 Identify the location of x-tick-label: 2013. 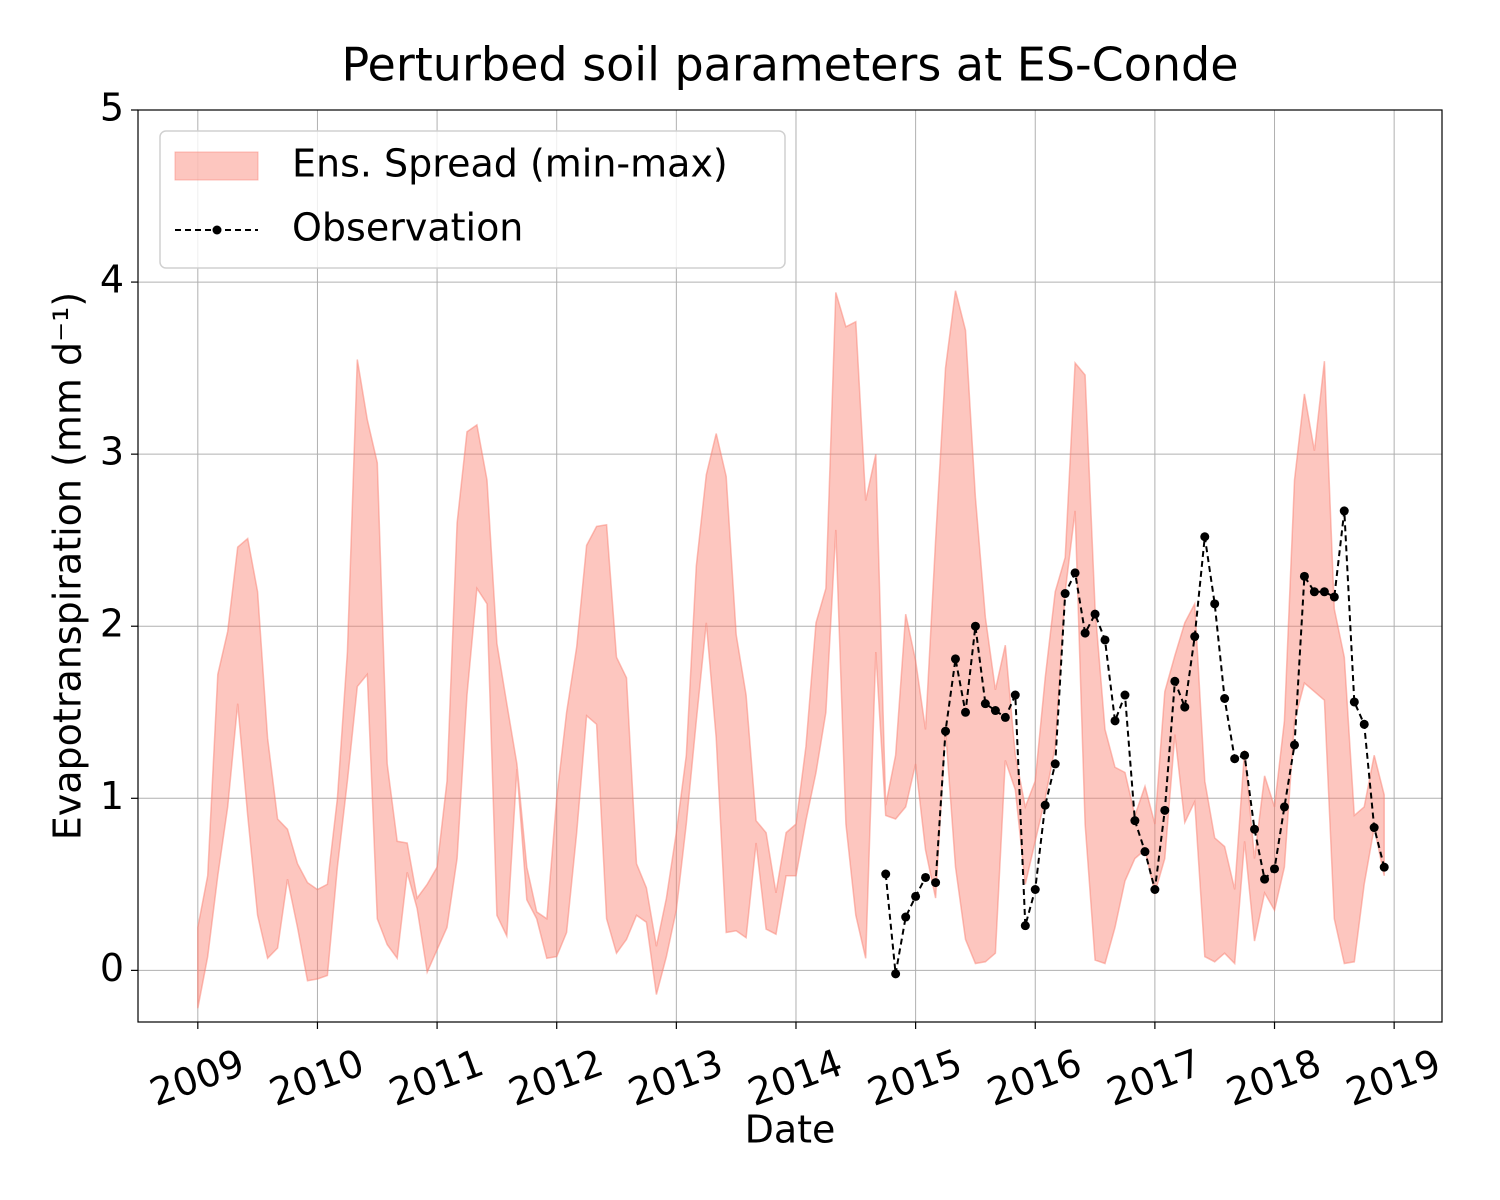
(676, 1077).